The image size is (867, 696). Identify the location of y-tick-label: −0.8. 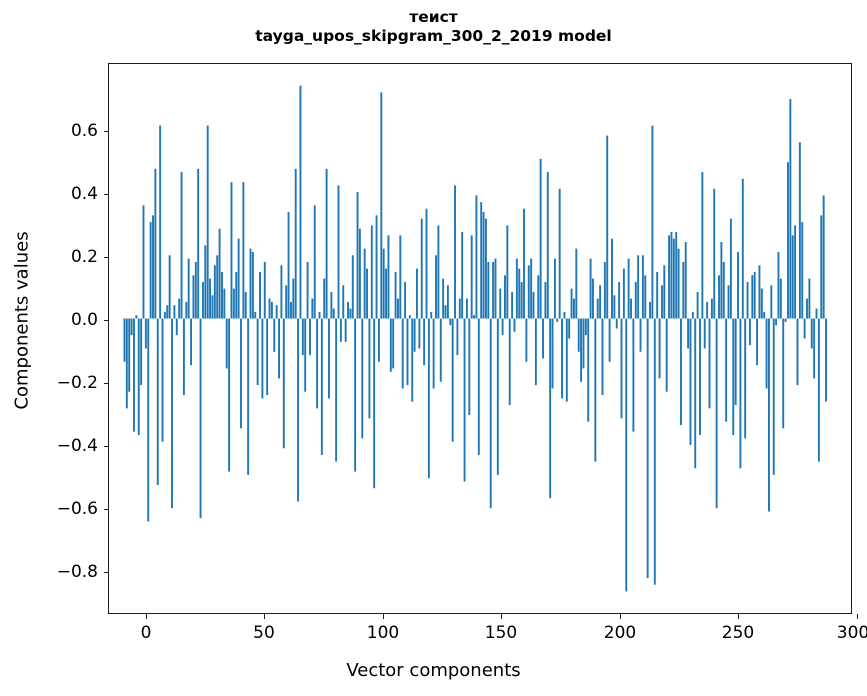
(77, 572).